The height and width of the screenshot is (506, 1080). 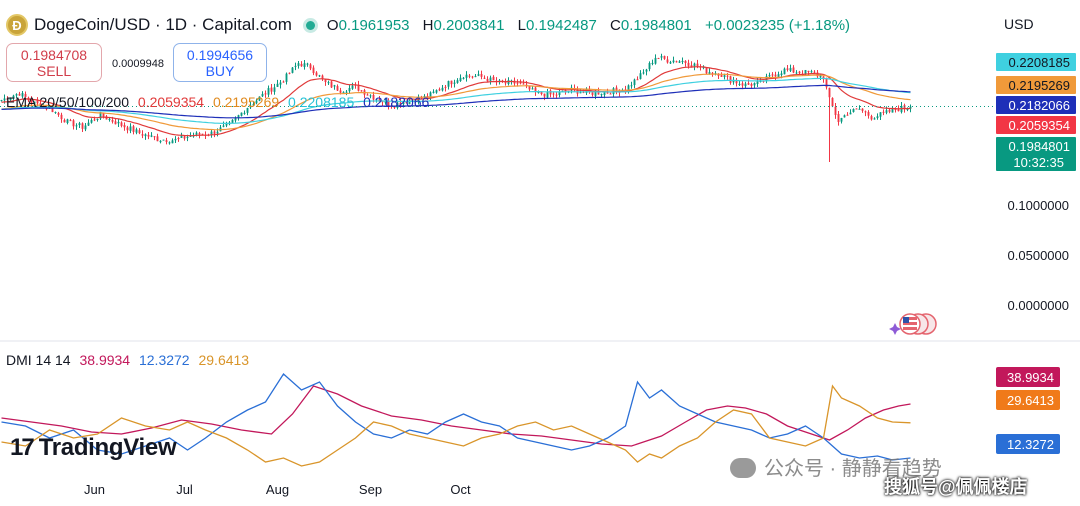 What do you see at coordinates (913, 324) in the screenshot?
I see `events-flag-icon` at bounding box center [913, 324].